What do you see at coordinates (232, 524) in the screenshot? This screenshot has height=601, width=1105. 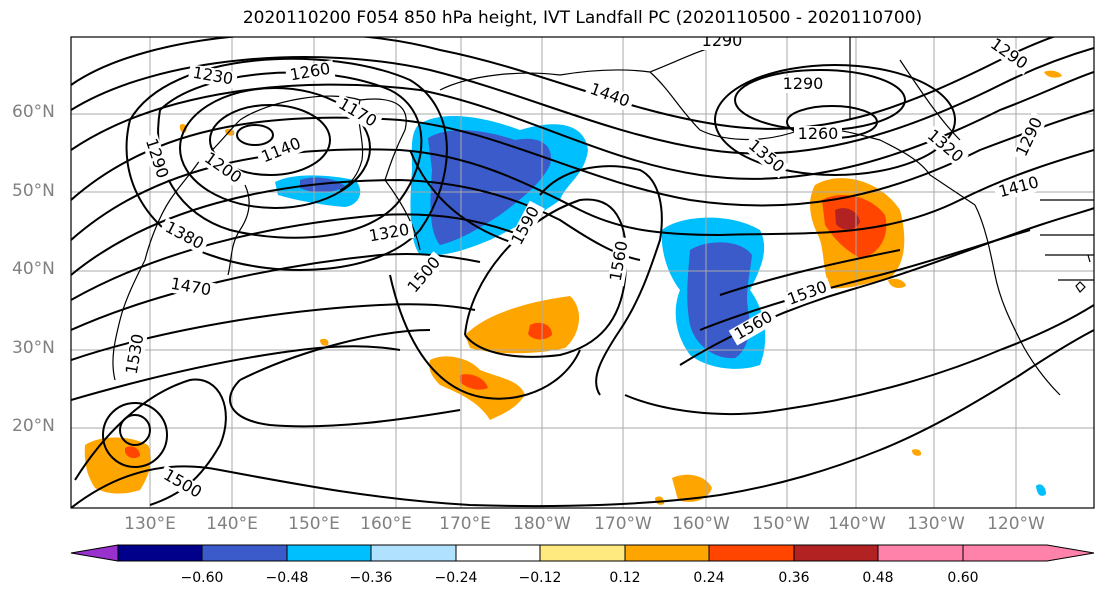 I see `lon-label: 140°E` at bounding box center [232, 524].